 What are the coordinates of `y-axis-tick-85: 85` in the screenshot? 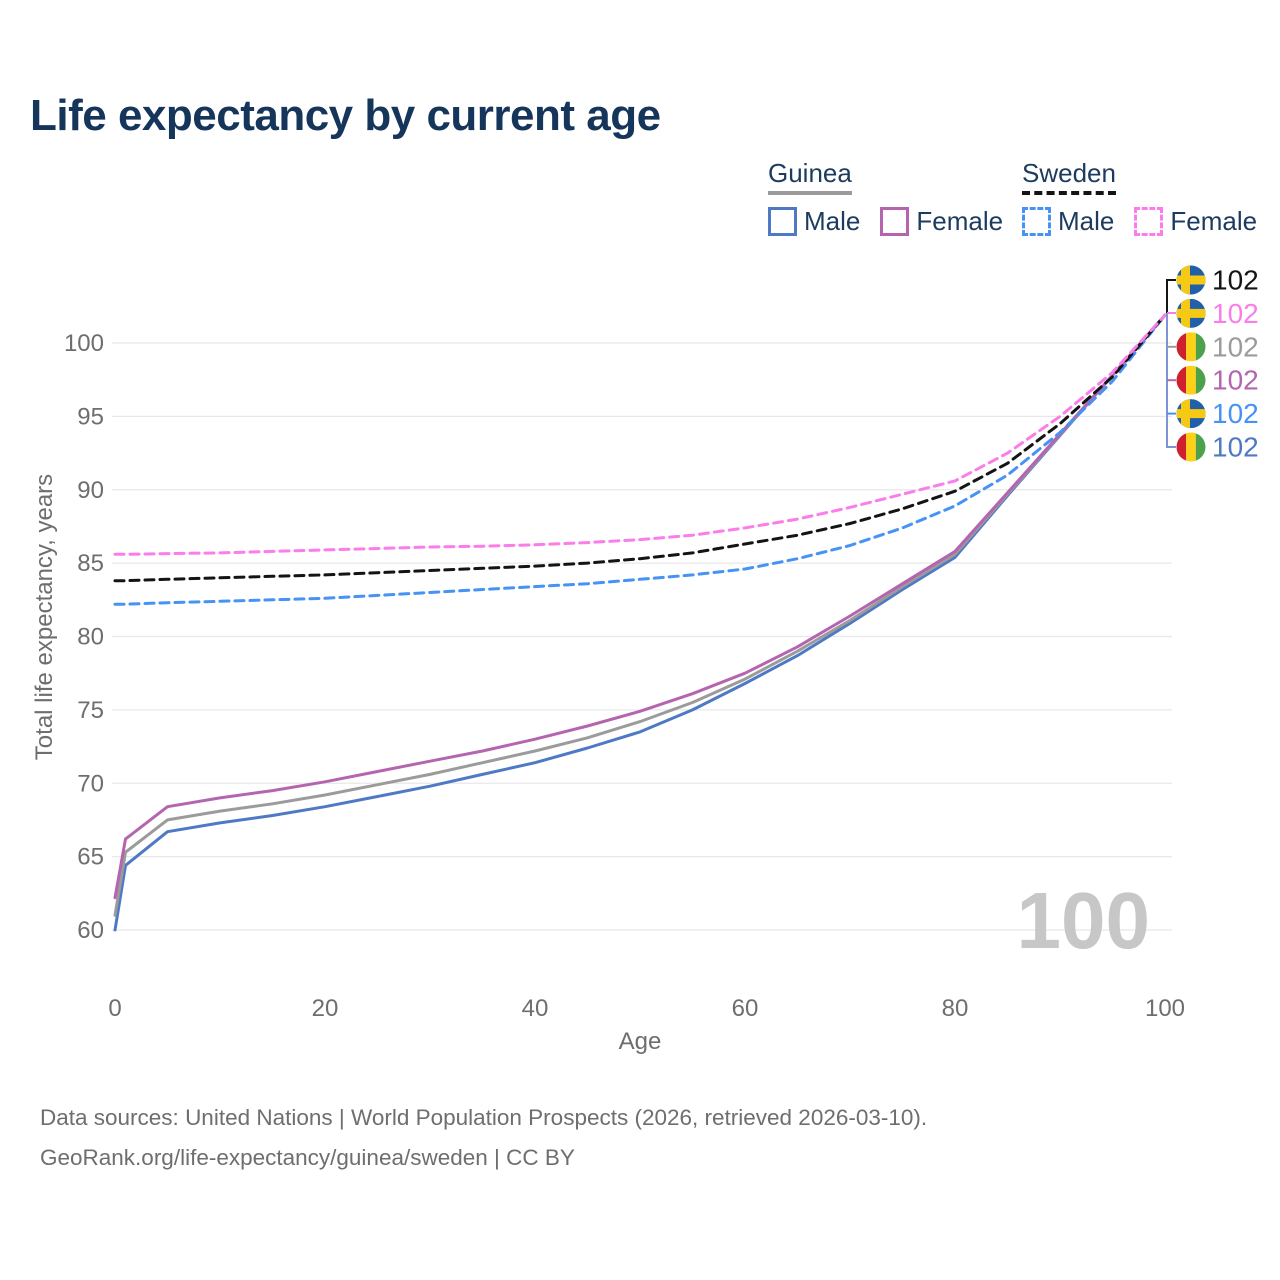 It's located at (90, 563).